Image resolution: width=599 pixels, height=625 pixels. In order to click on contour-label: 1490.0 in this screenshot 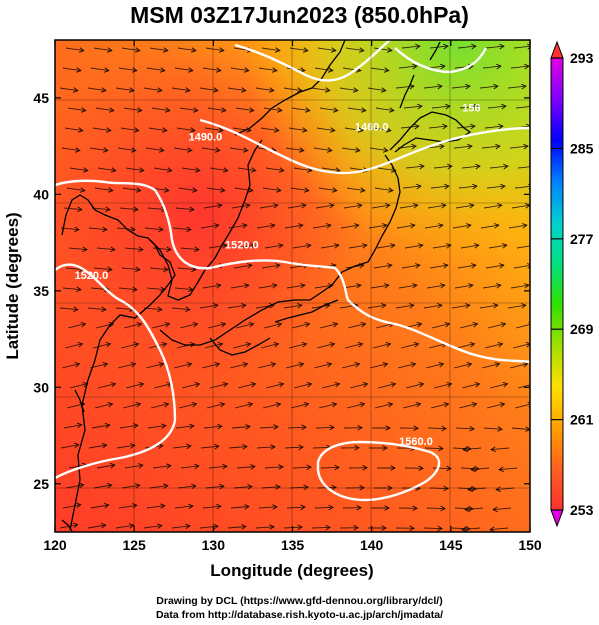, I will do `click(206, 137)`.